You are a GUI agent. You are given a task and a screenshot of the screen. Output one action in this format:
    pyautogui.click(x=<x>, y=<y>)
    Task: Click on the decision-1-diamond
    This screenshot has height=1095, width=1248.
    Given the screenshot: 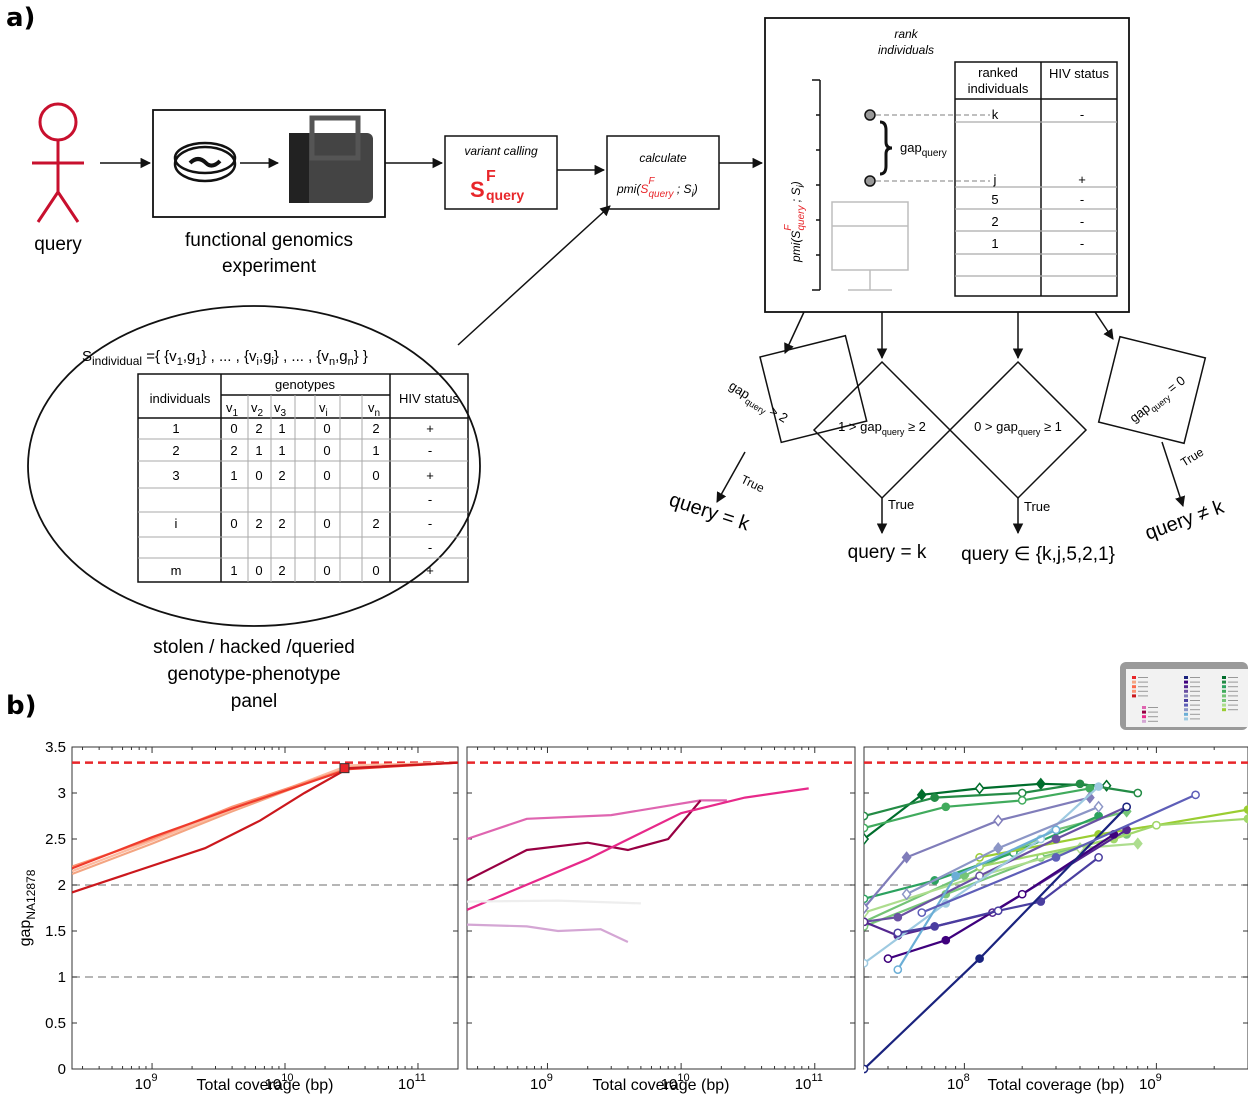 What is the action you would take?
    pyautogui.click(x=813, y=389)
    